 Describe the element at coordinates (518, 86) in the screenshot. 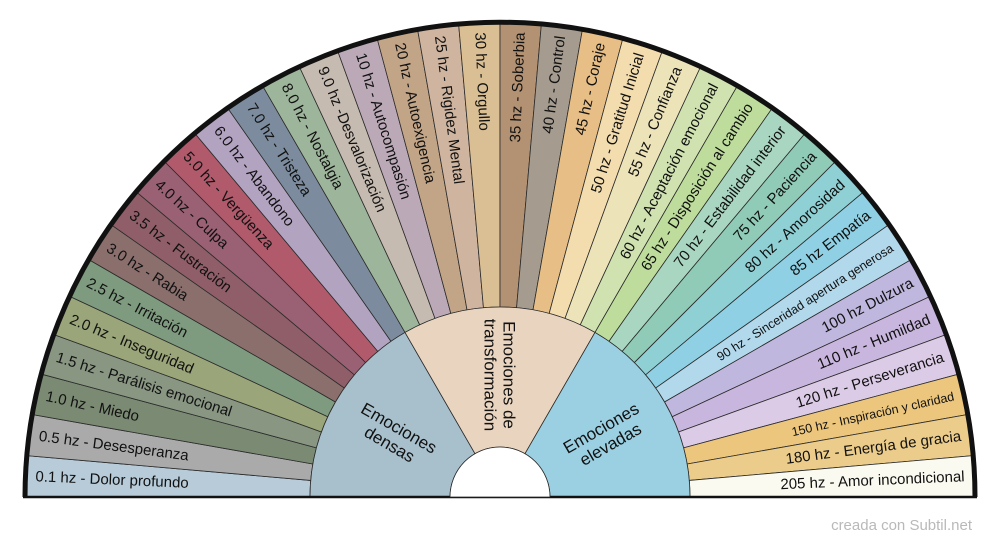

I see `segment-label: 35 hz - Soberbia` at that location.